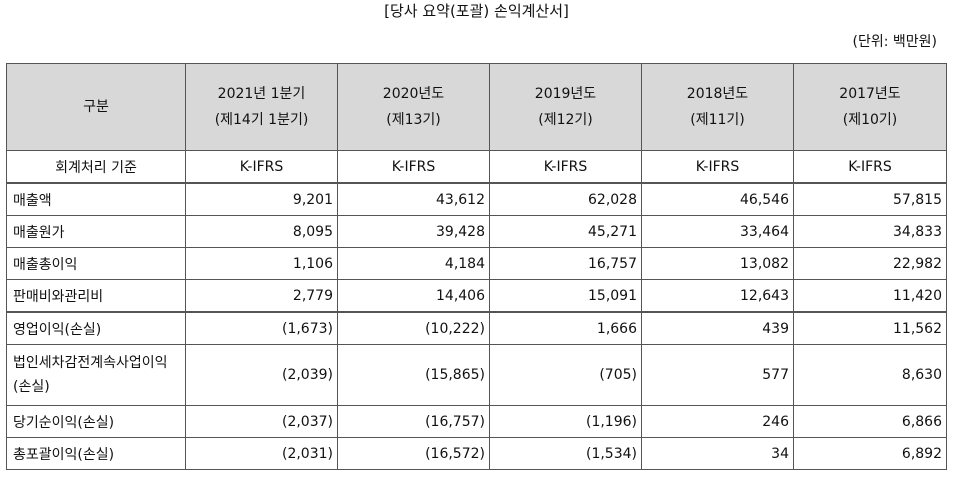 This screenshot has width=953, height=479. I want to click on header-corner: 구분, so click(96, 107).